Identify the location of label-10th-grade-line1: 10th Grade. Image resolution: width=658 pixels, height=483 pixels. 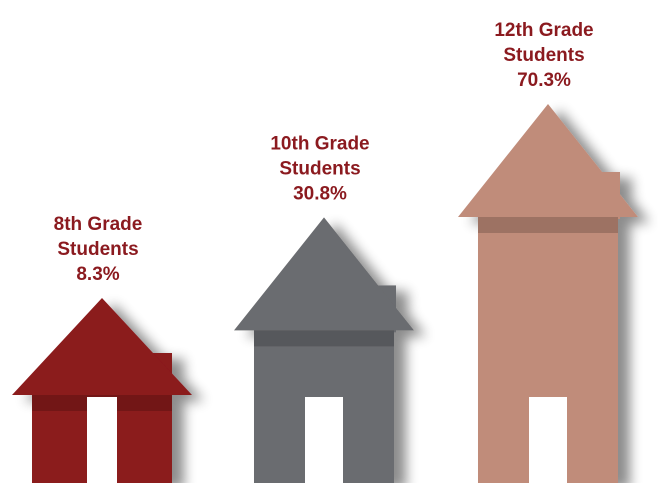
(319, 143).